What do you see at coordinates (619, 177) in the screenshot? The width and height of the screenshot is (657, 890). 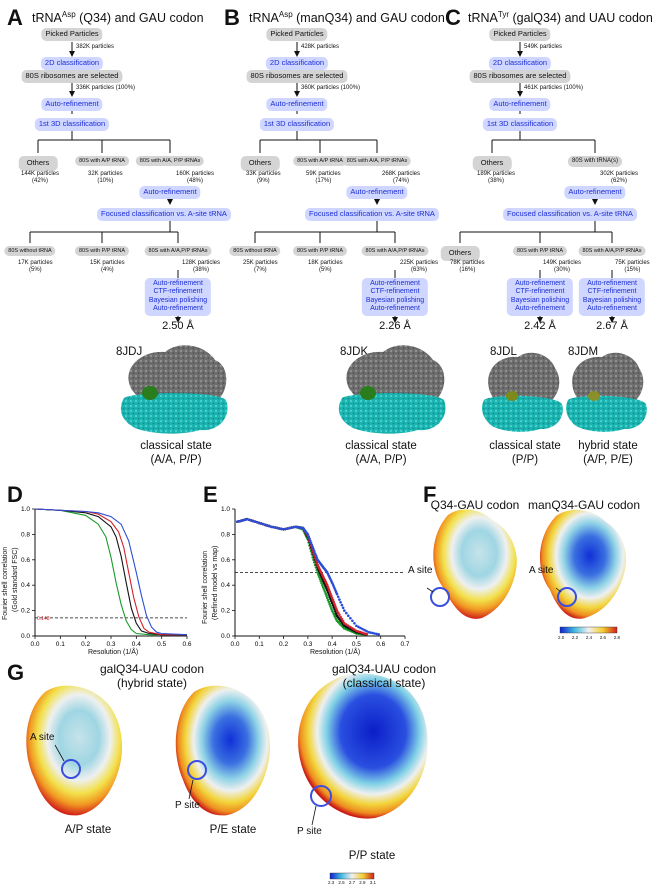 I see `note-trna-c: 302K particles (62%)` at bounding box center [619, 177].